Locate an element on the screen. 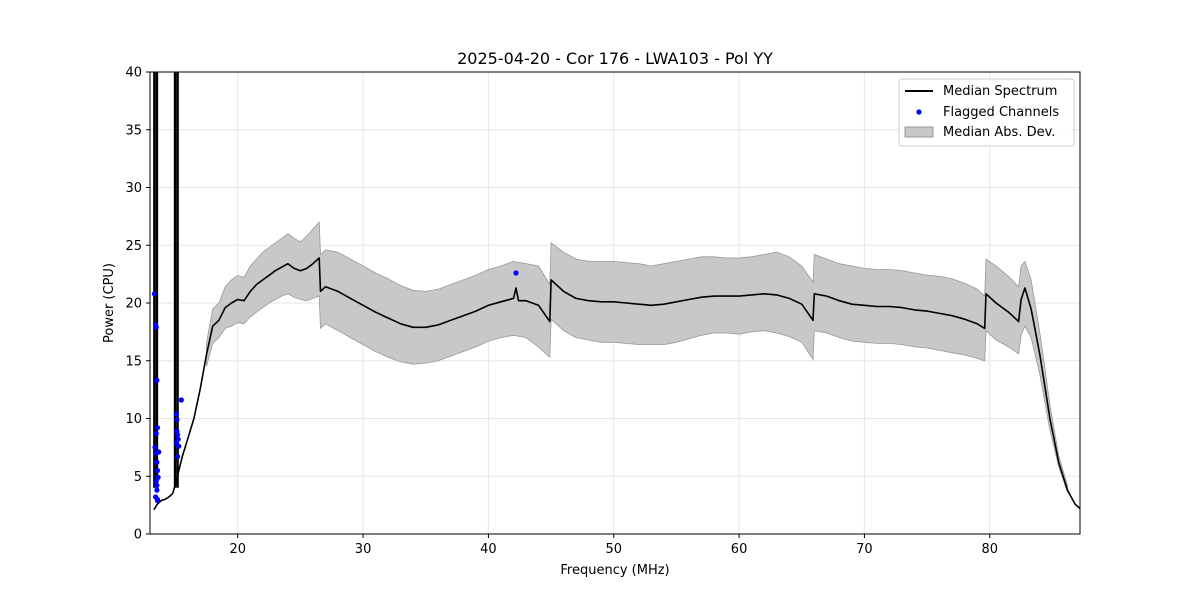 Image resolution: width=1200 pixels, height=600 pixels. y-tick-label: 5 is located at coordinates (138, 477).